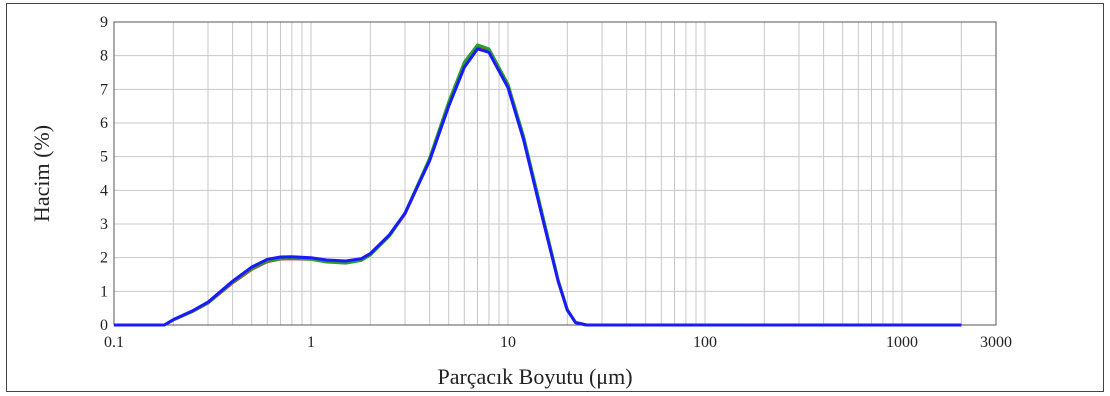 The height and width of the screenshot is (396, 1110). Describe the element at coordinates (534, 376) in the screenshot. I see `x-axis-title: Parçacık Boyutu (μm)` at that location.